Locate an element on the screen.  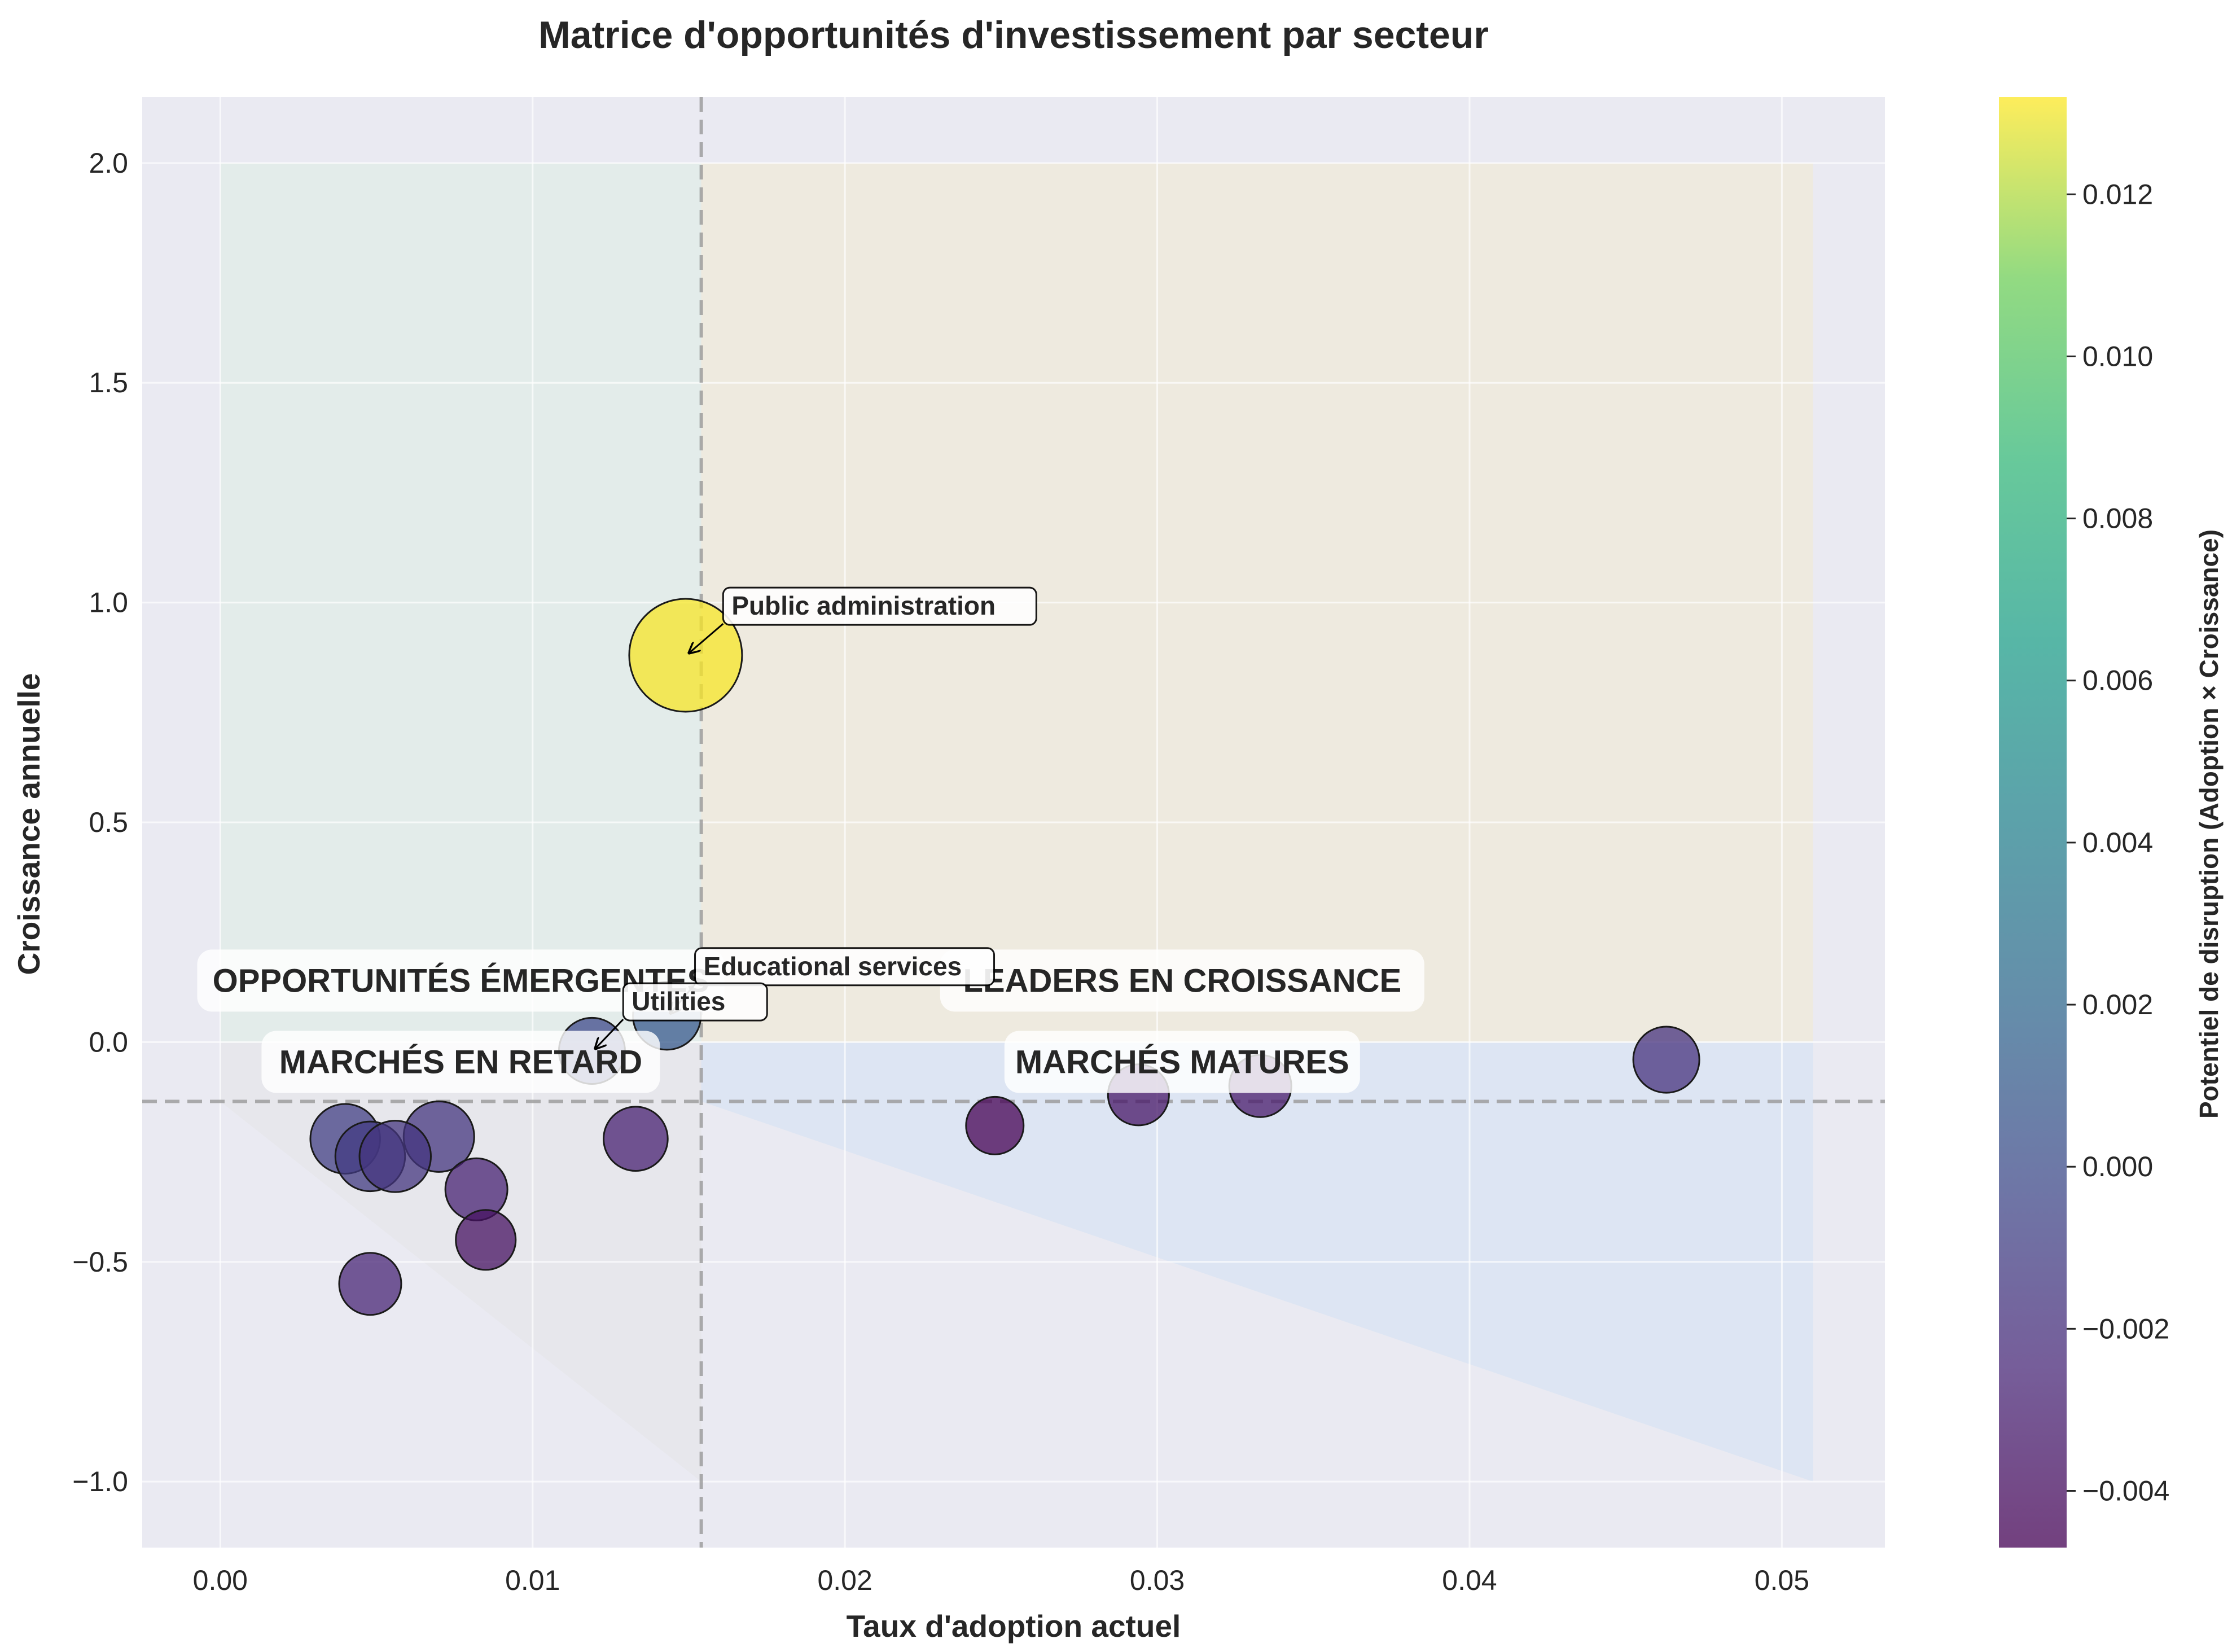
y-tick-label: 0.5 is located at coordinates (108, 823).